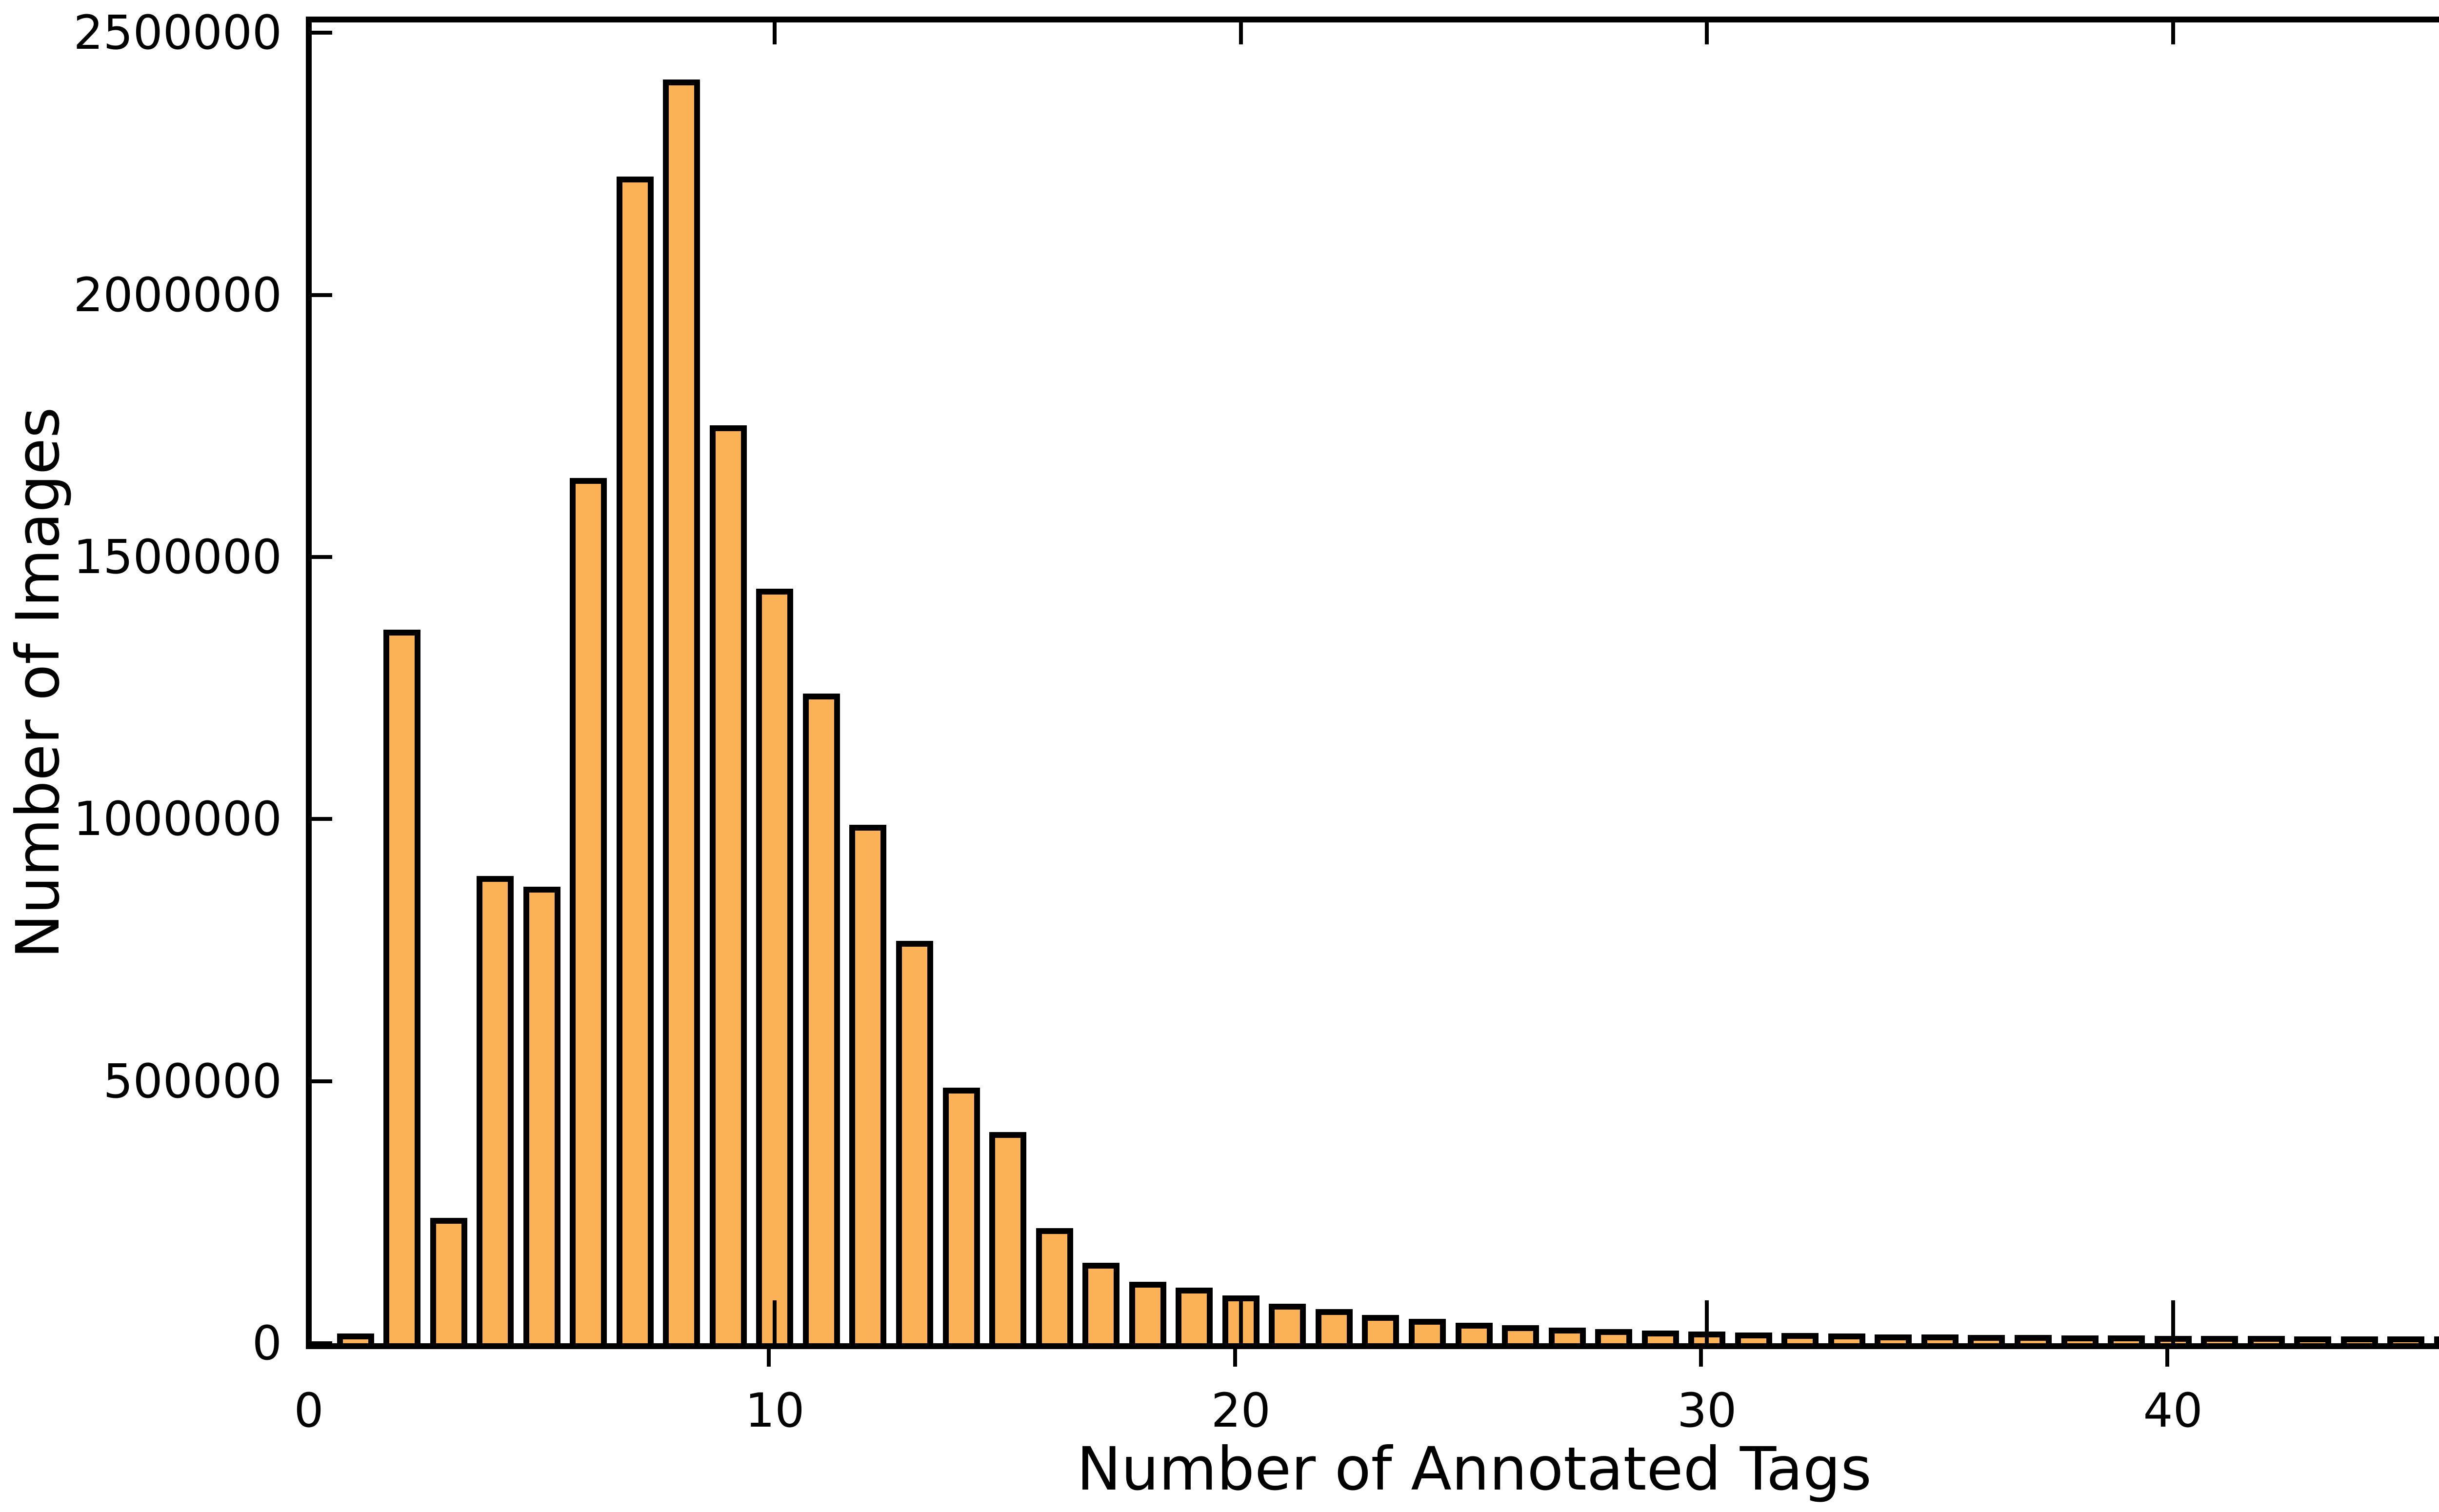  Describe the element at coordinates (1987, 1342) in the screenshot. I see `bar-x36` at that location.